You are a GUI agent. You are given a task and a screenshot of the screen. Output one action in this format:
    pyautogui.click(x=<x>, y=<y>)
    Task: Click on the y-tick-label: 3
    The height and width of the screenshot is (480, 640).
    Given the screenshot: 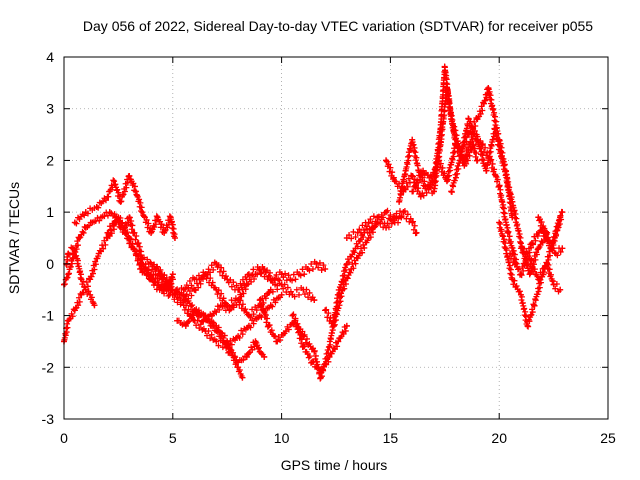 What is the action you would take?
    pyautogui.click(x=50, y=109)
    